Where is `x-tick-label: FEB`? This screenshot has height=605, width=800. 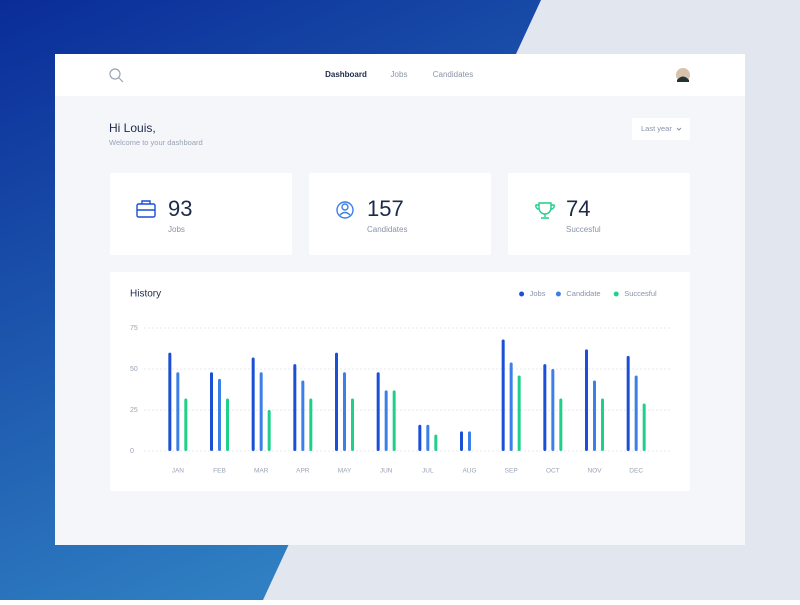
x-tick-label: FEB is located at coordinates (219, 471).